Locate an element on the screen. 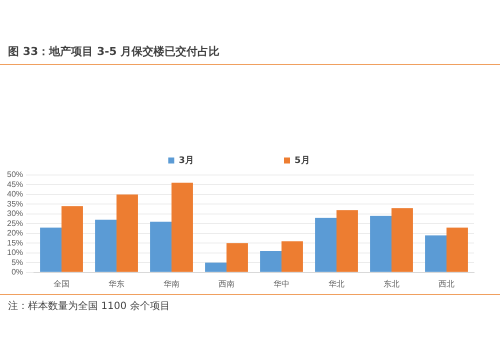 The height and width of the screenshot is (362, 500). text: 注：样本数量为全国 1100 余个项目 is located at coordinates (89, 306).